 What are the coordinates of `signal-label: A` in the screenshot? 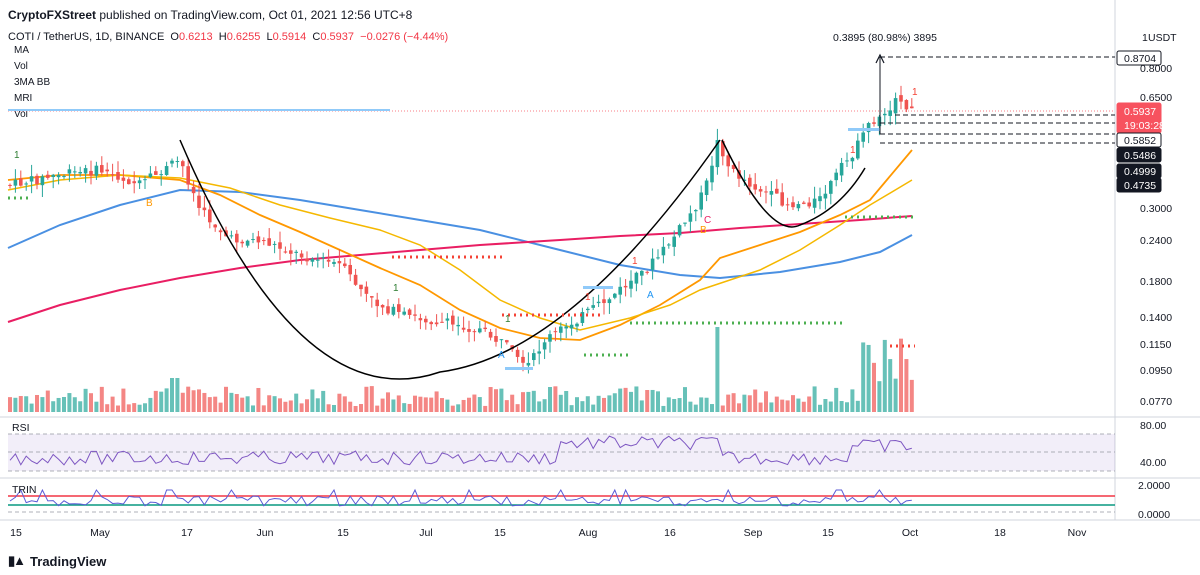 It's located at (650, 295).